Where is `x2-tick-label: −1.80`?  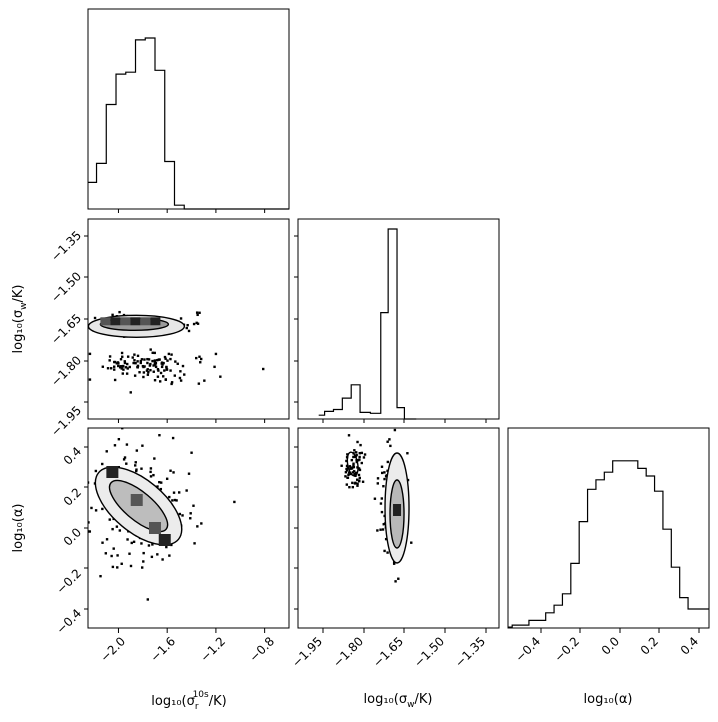
x2-tick-label: −1.80 is located at coordinates (348, 652).